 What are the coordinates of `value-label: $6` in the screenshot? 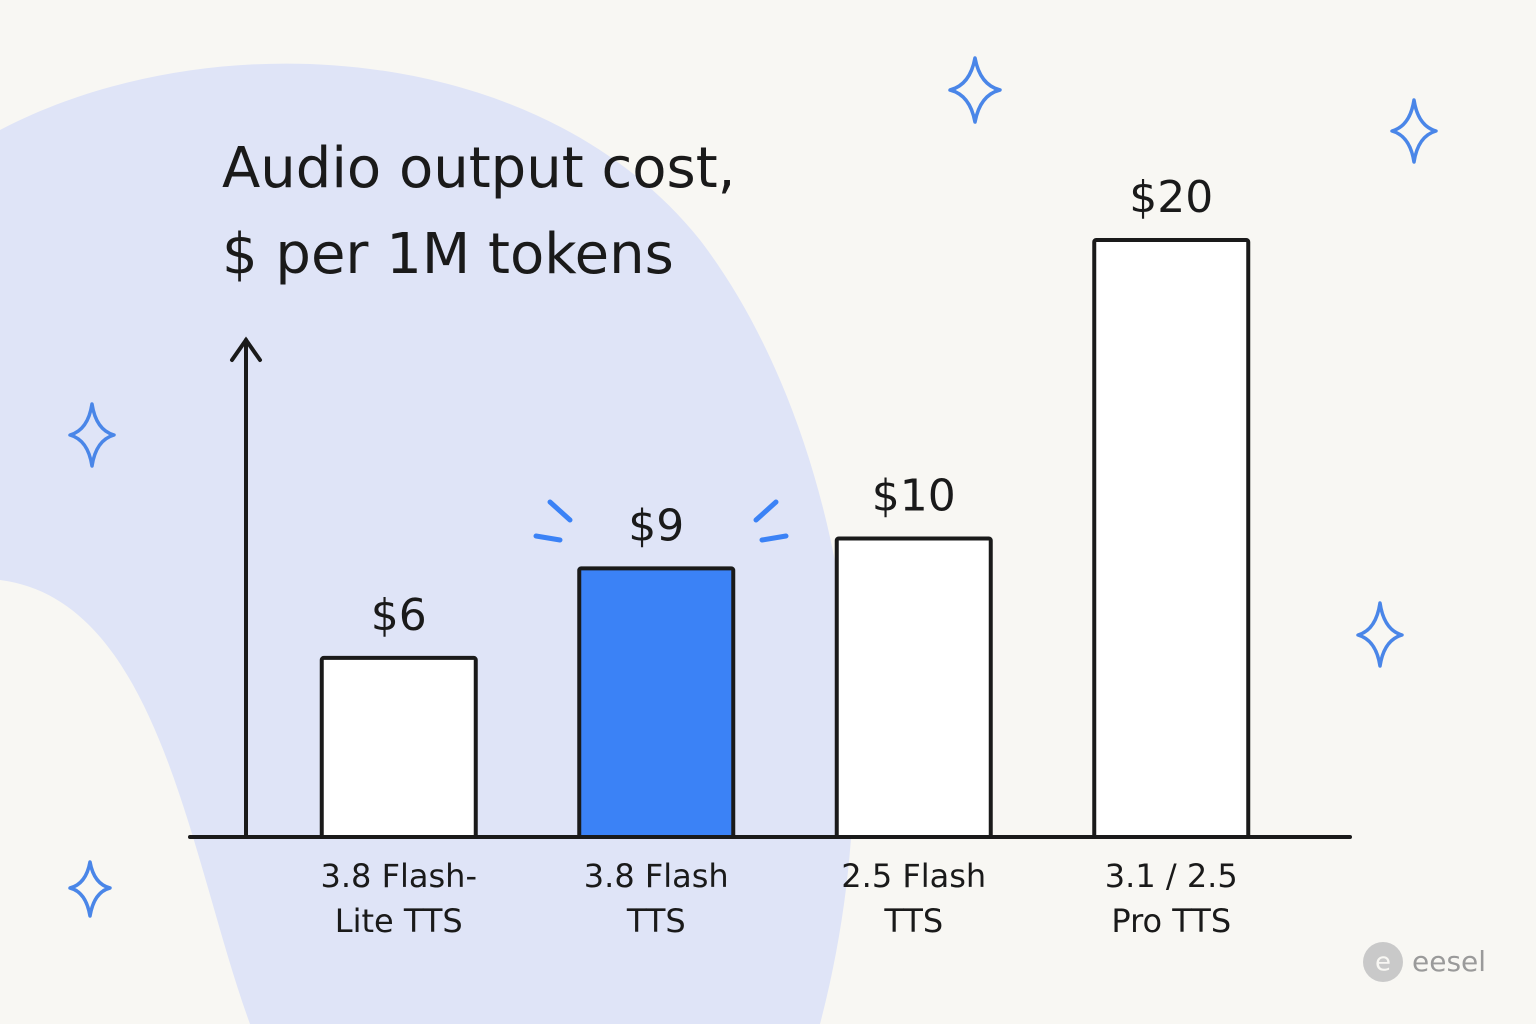 It's located at (399, 615).